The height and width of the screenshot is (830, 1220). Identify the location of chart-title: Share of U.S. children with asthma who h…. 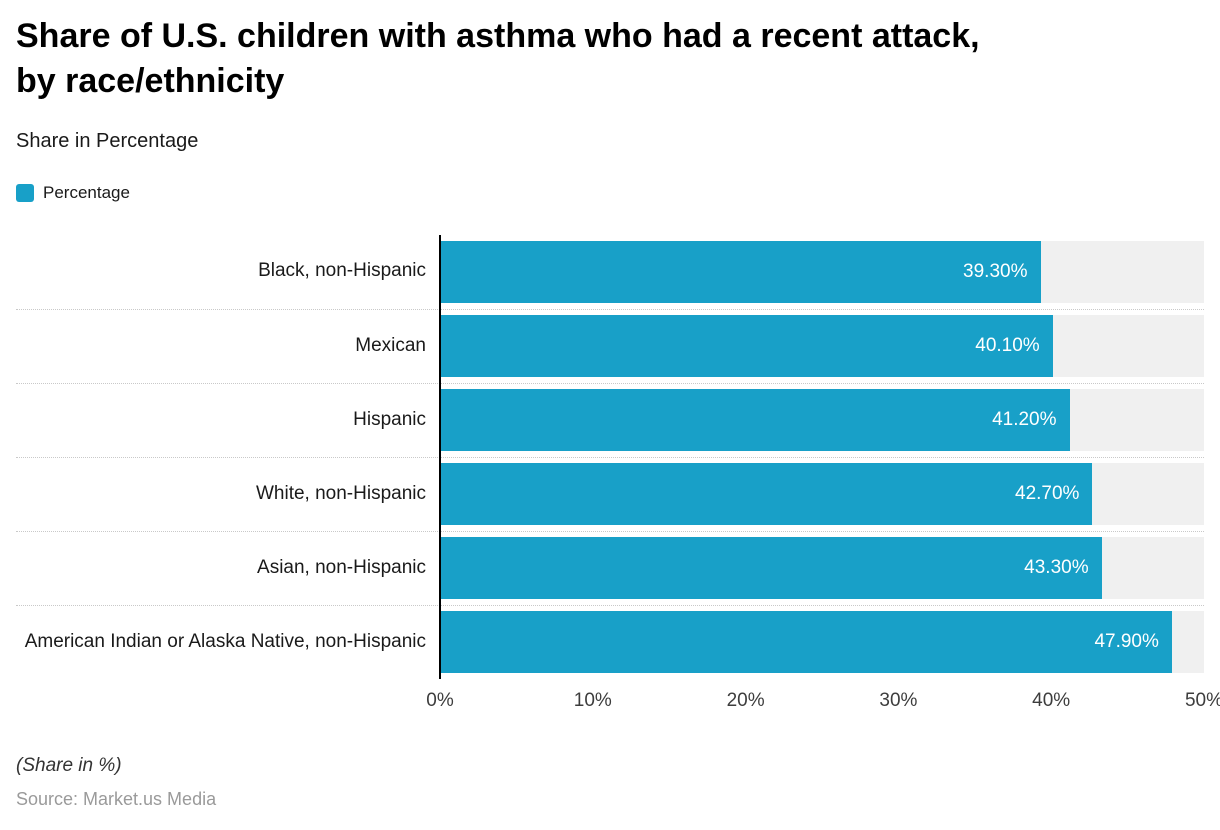
(498, 58).